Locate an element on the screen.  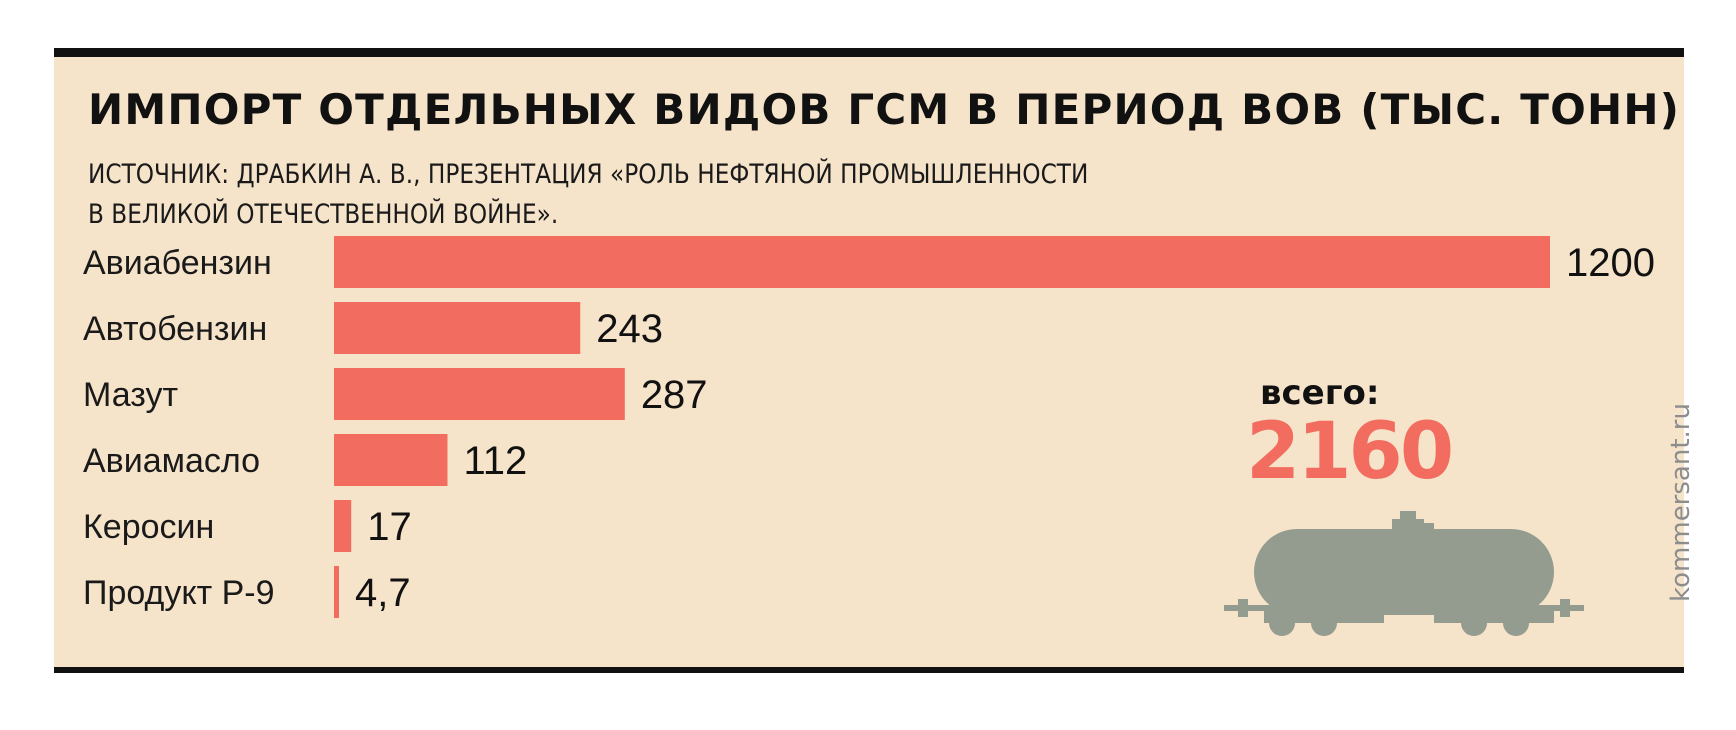
category-label: Керосин is located at coordinates (148, 527).